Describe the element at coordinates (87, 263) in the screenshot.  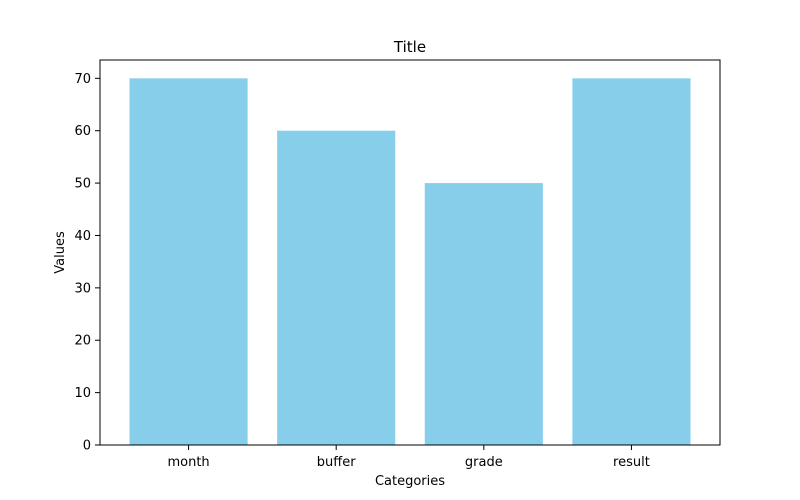
I see `y-axis-ticks: 0 10 20 30 40 50 60 70` at that location.